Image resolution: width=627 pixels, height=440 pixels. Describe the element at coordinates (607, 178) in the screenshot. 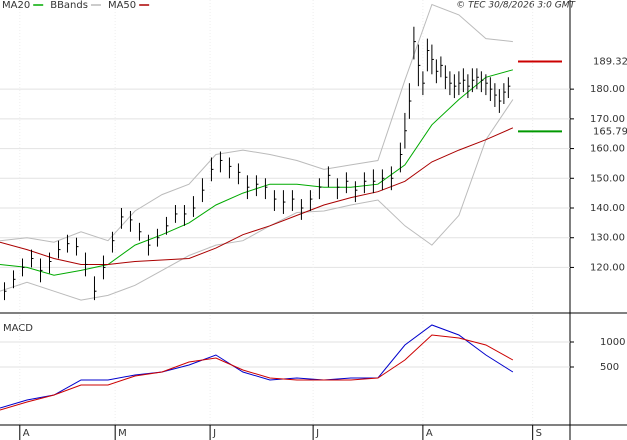

I see `y-tick-label: 150.00` at that location.